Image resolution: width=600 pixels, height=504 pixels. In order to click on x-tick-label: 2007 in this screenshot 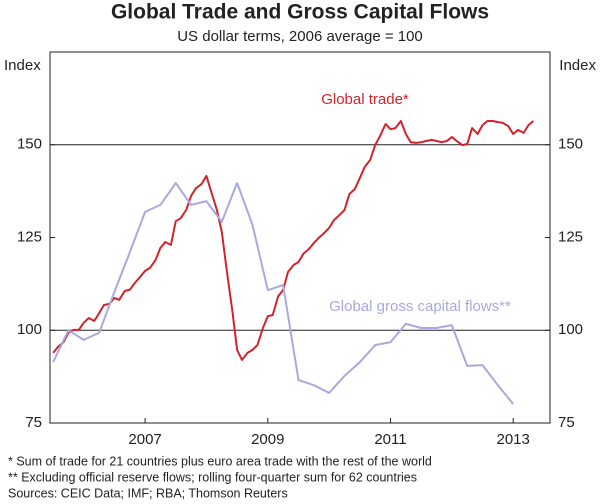, I will do `click(144, 439)`.